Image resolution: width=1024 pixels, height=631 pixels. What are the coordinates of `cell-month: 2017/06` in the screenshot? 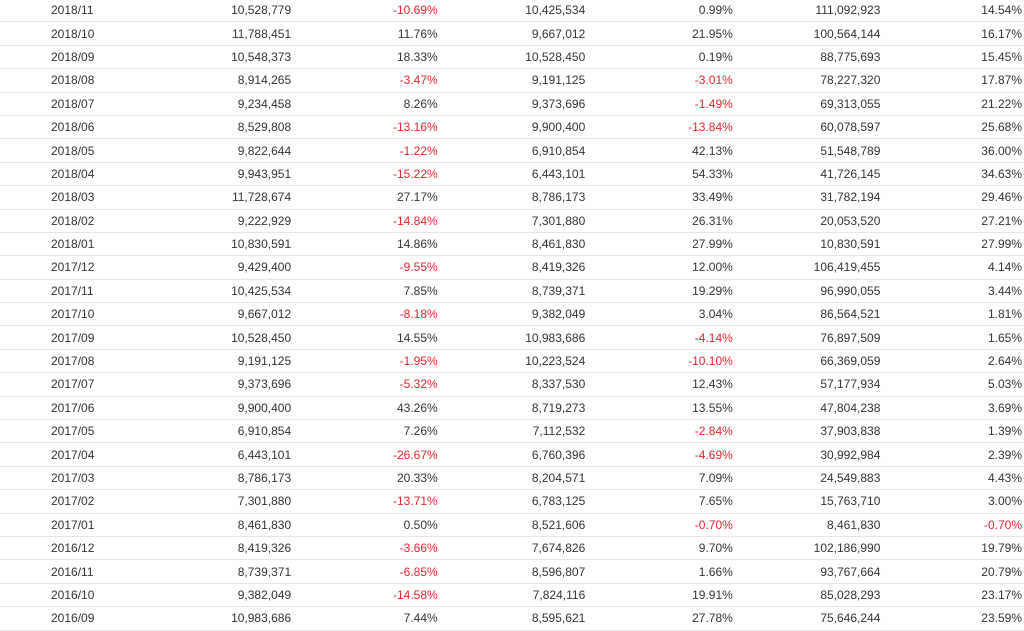 It's located at (100, 408).